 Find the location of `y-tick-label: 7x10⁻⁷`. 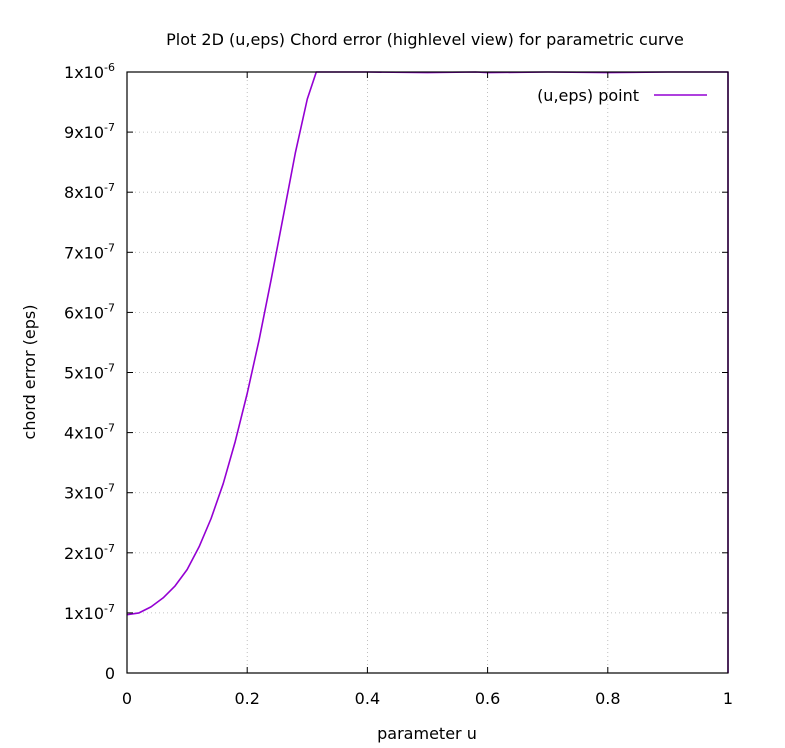

y-tick-label: 7x10⁻⁷ is located at coordinates (89, 251).